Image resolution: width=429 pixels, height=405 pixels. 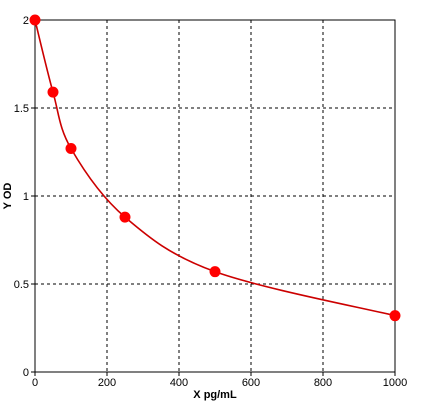 What do you see at coordinates (395, 383) in the screenshot?
I see `x-tick-label: 1000` at bounding box center [395, 383].